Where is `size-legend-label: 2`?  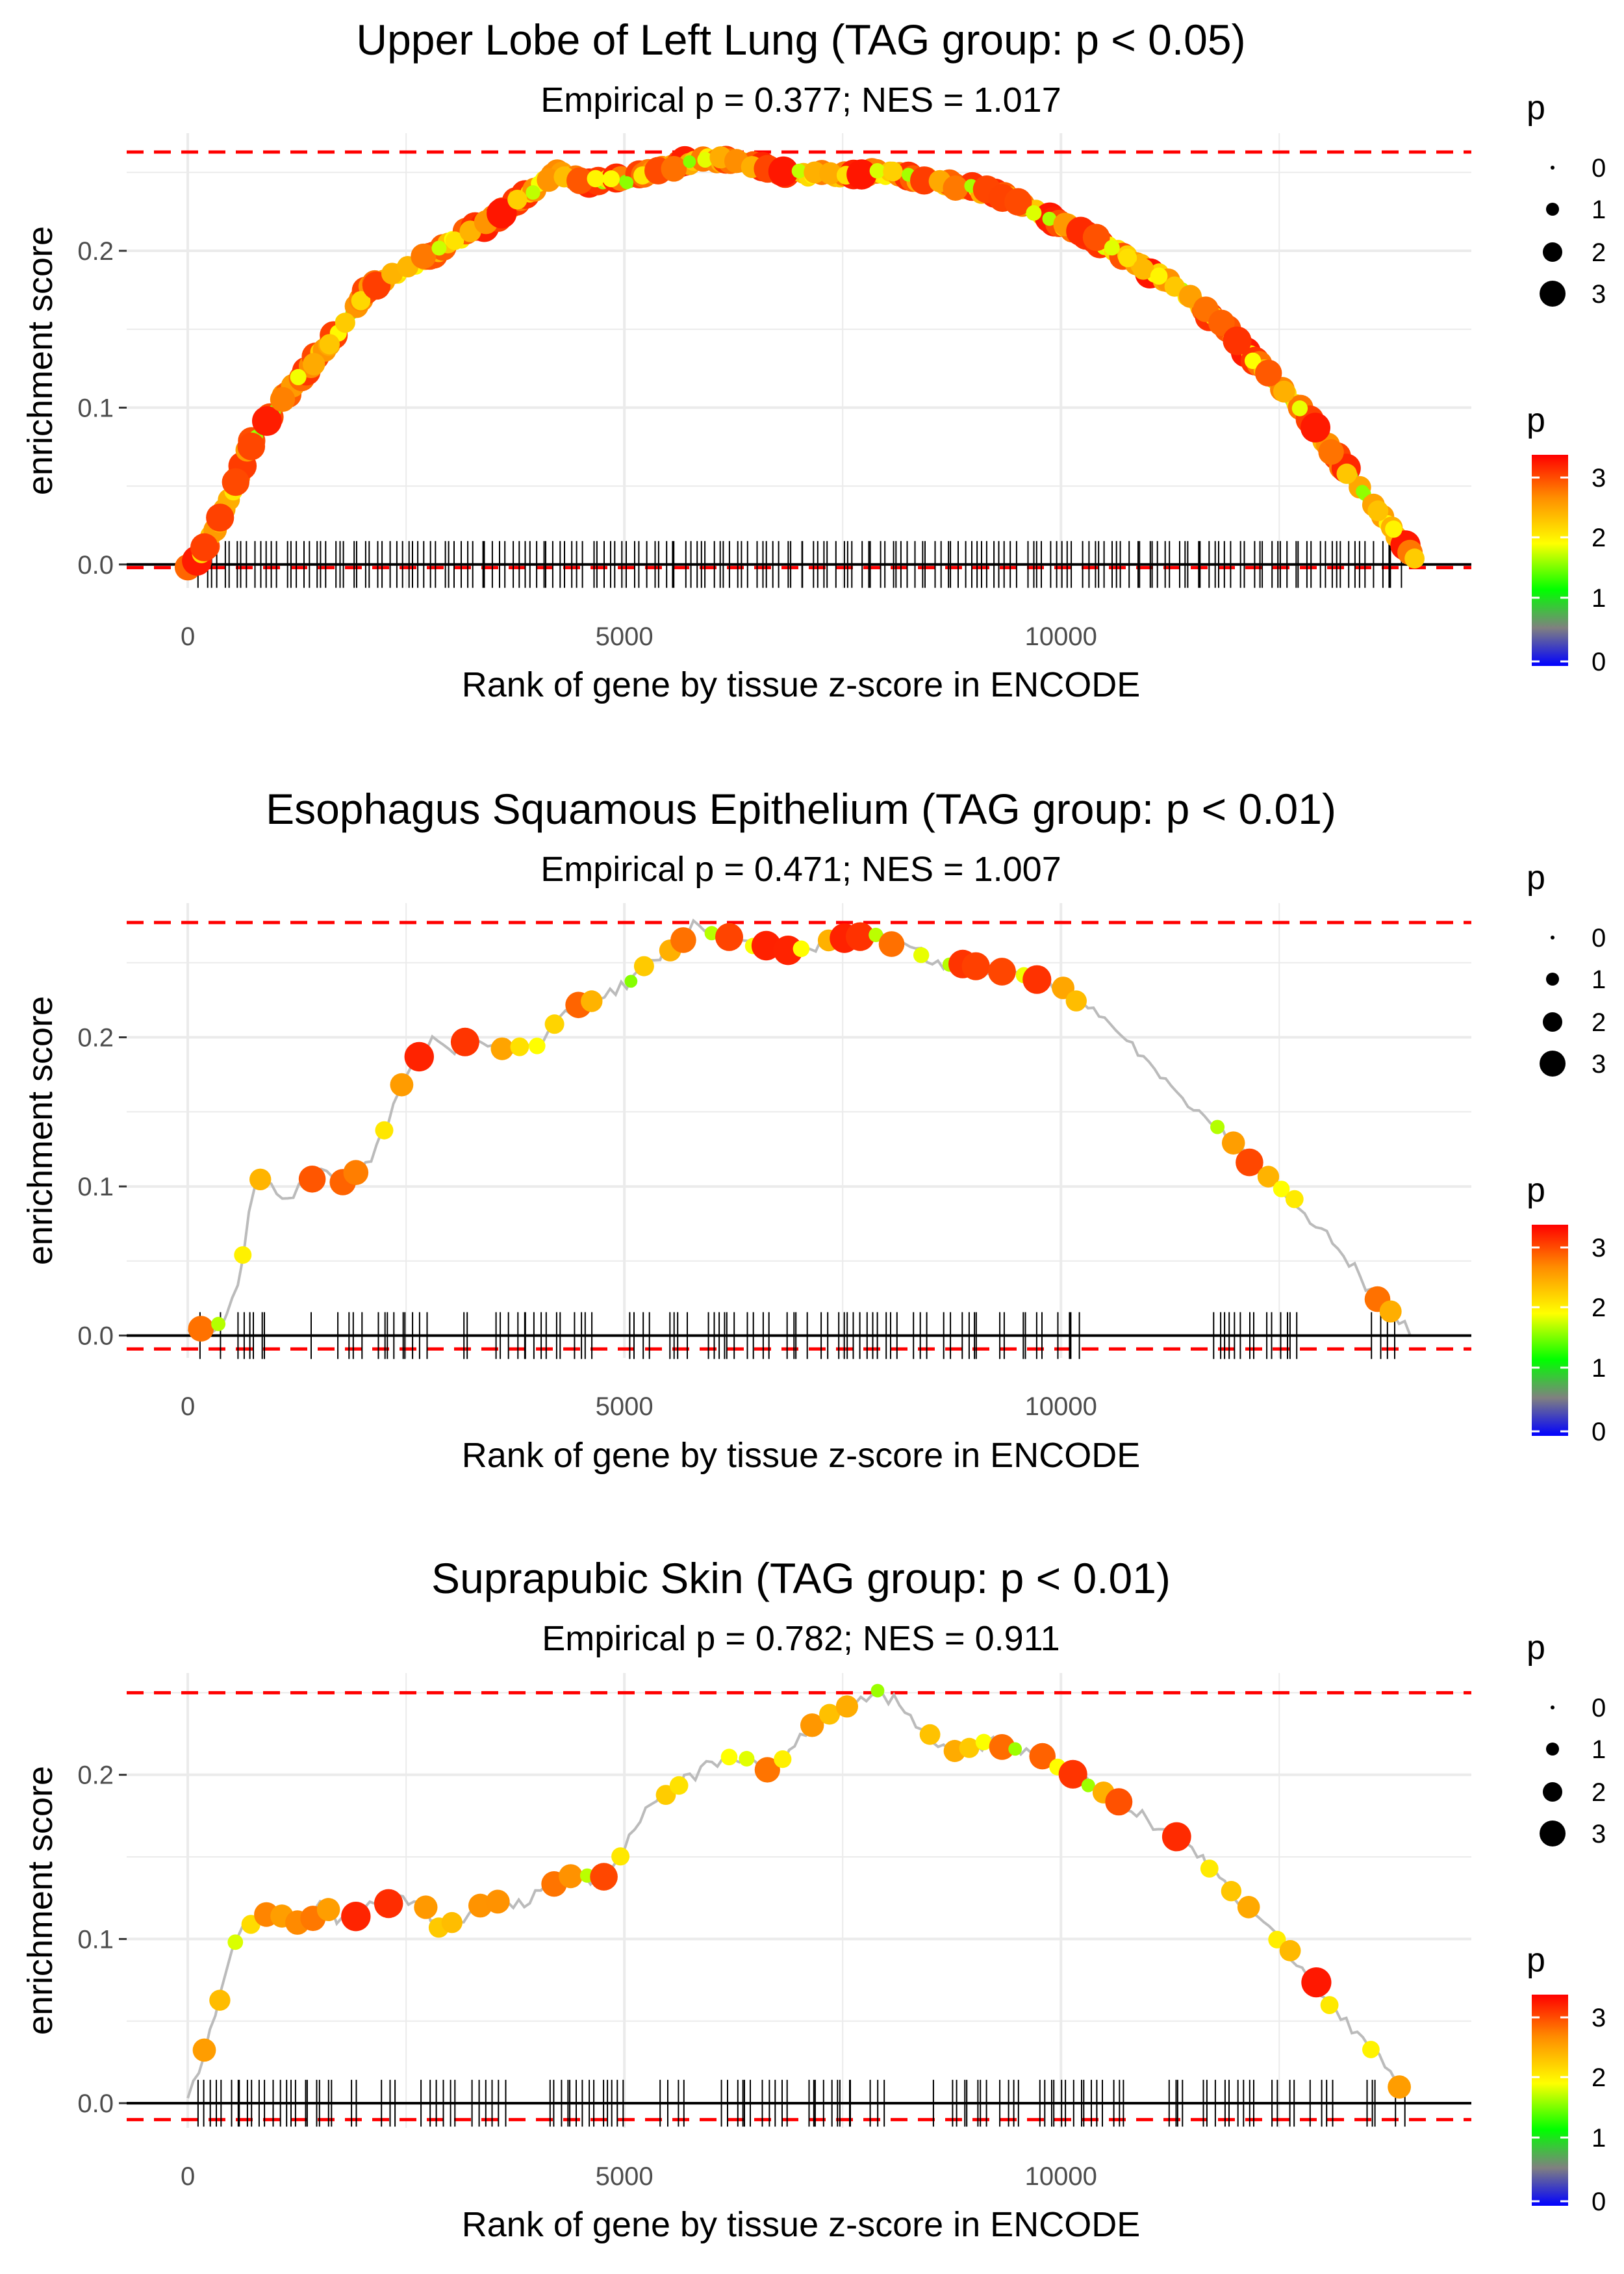 size-legend-label: 2 is located at coordinates (1599, 252).